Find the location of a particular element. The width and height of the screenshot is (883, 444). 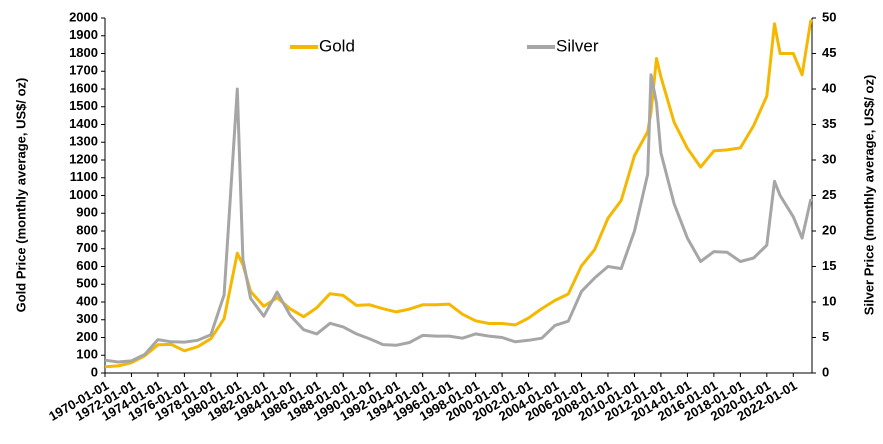

y2-tick-label: 20 is located at coordinates (829, 229).